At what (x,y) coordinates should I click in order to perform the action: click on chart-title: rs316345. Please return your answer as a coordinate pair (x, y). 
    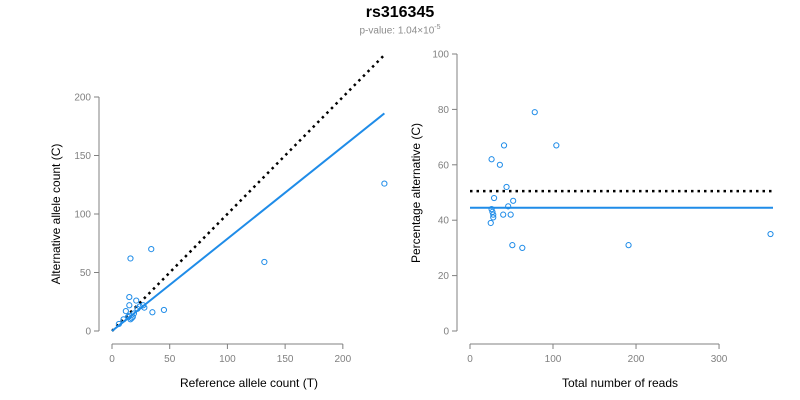
    Looking at the image, I should click on (400, 12).